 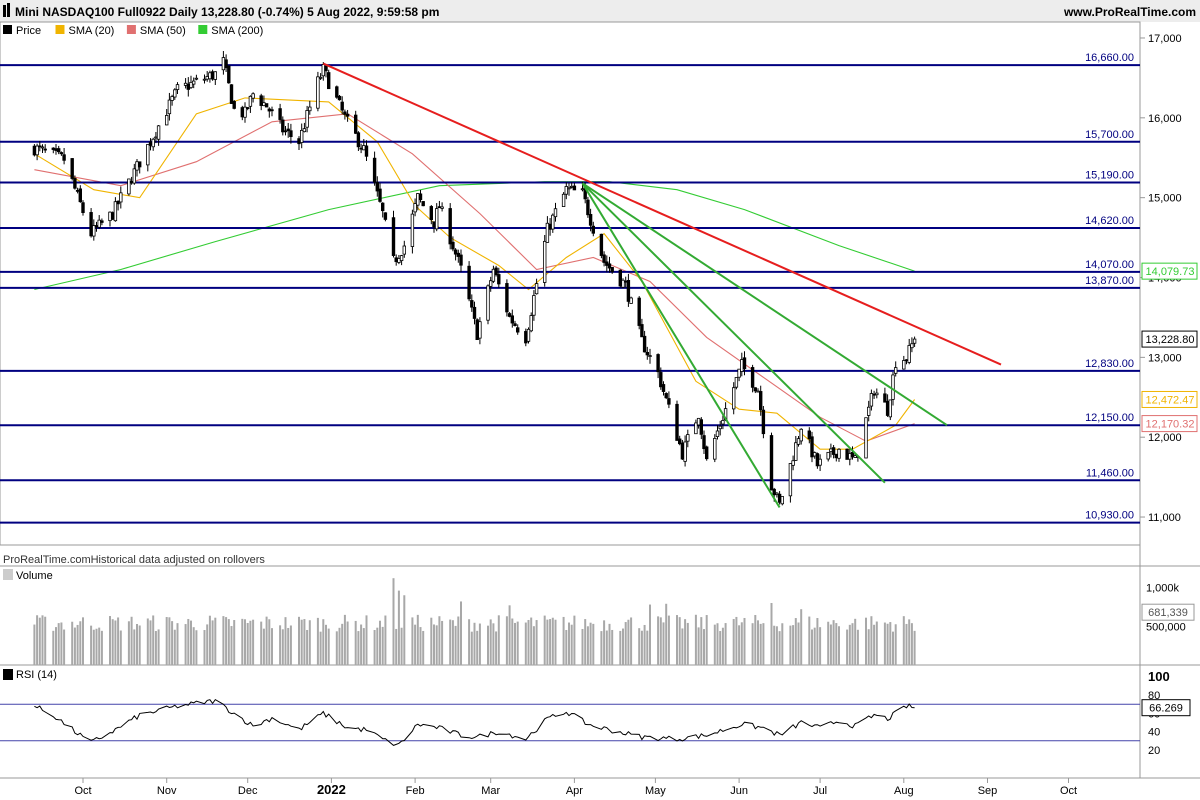 What do you see at coordinates (82, 791) in the screenshot?
I see `time-tick-label-0: Oct` at bounding box center [82, 791].